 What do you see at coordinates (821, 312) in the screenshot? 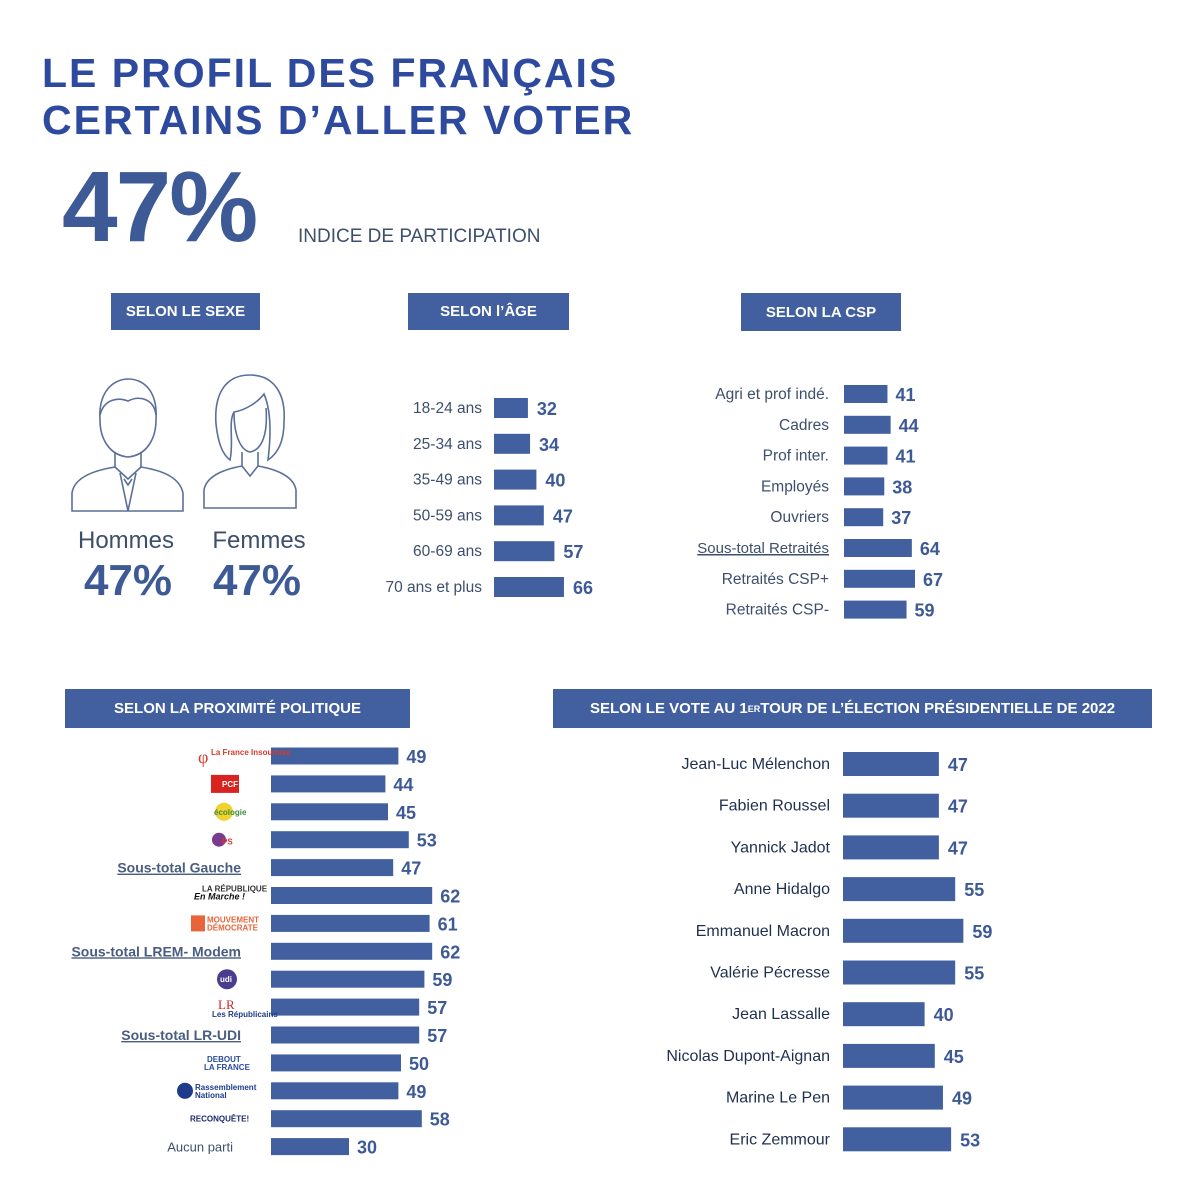
I see `header-csp: SELON LA CSP` at bounding box center [821, 312].